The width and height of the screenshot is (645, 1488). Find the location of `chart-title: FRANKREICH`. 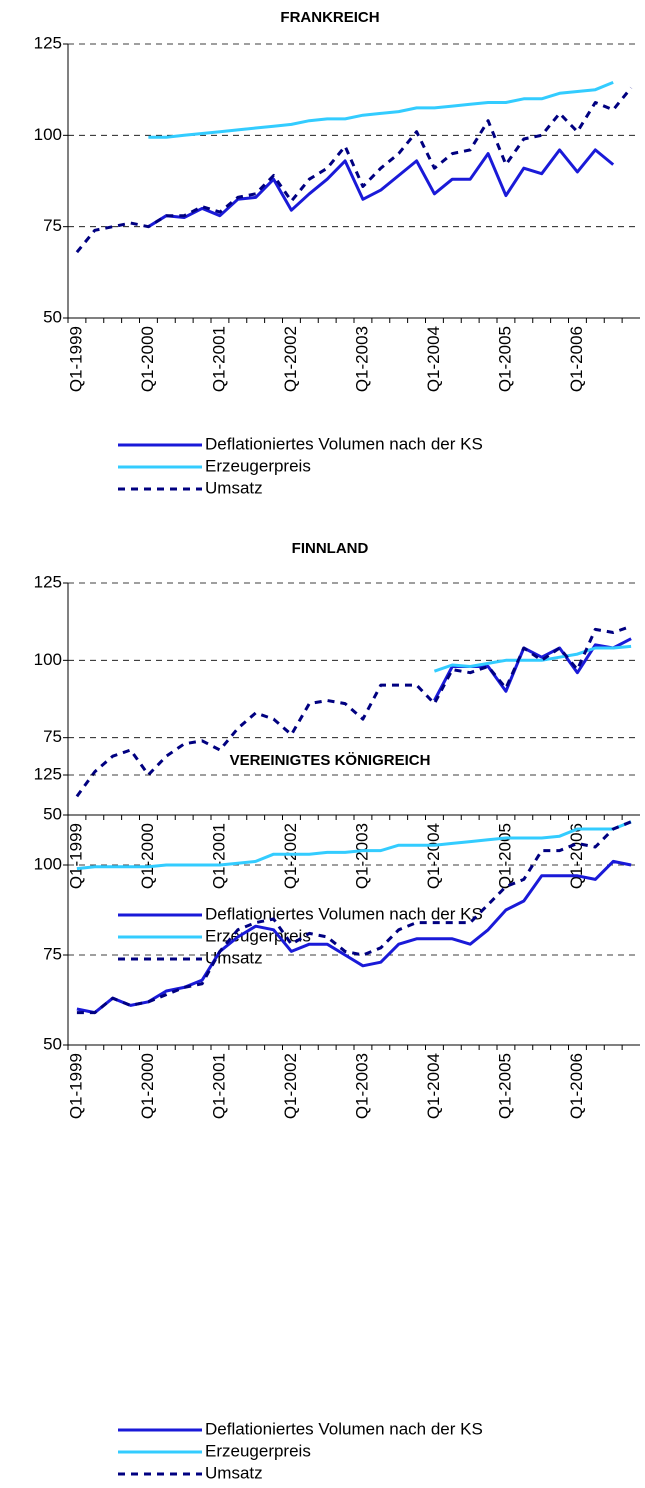

chart-title: FRANKREICH is located at coordinates (329, 17).